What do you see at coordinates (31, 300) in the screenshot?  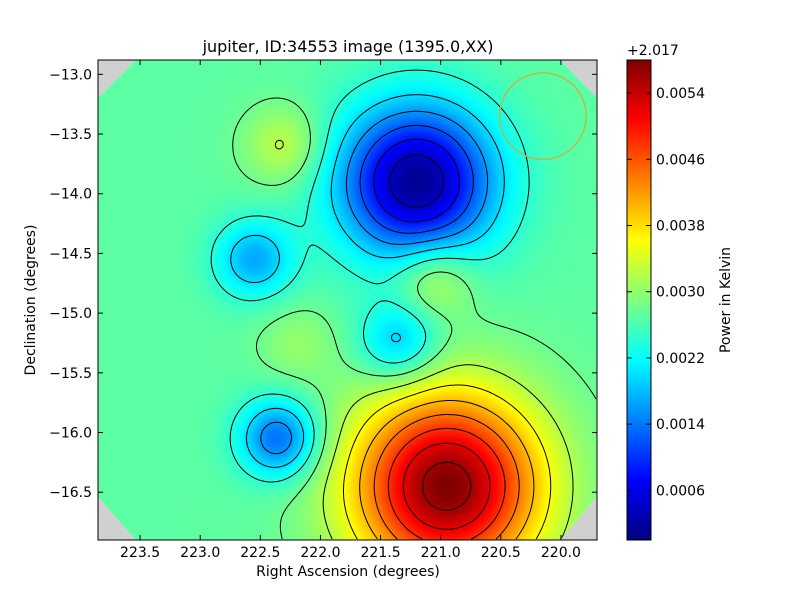 I see `y-axis-label: Declination (degrees)` at bounding box center [31, 300].